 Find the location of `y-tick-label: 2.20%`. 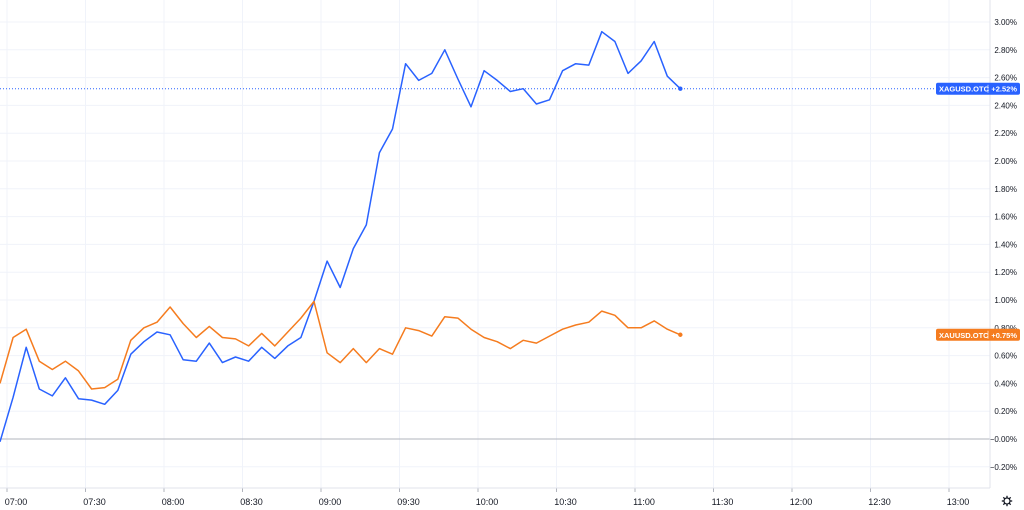

y-tick-label: 2.20% is located at coordinates (1005, 133).